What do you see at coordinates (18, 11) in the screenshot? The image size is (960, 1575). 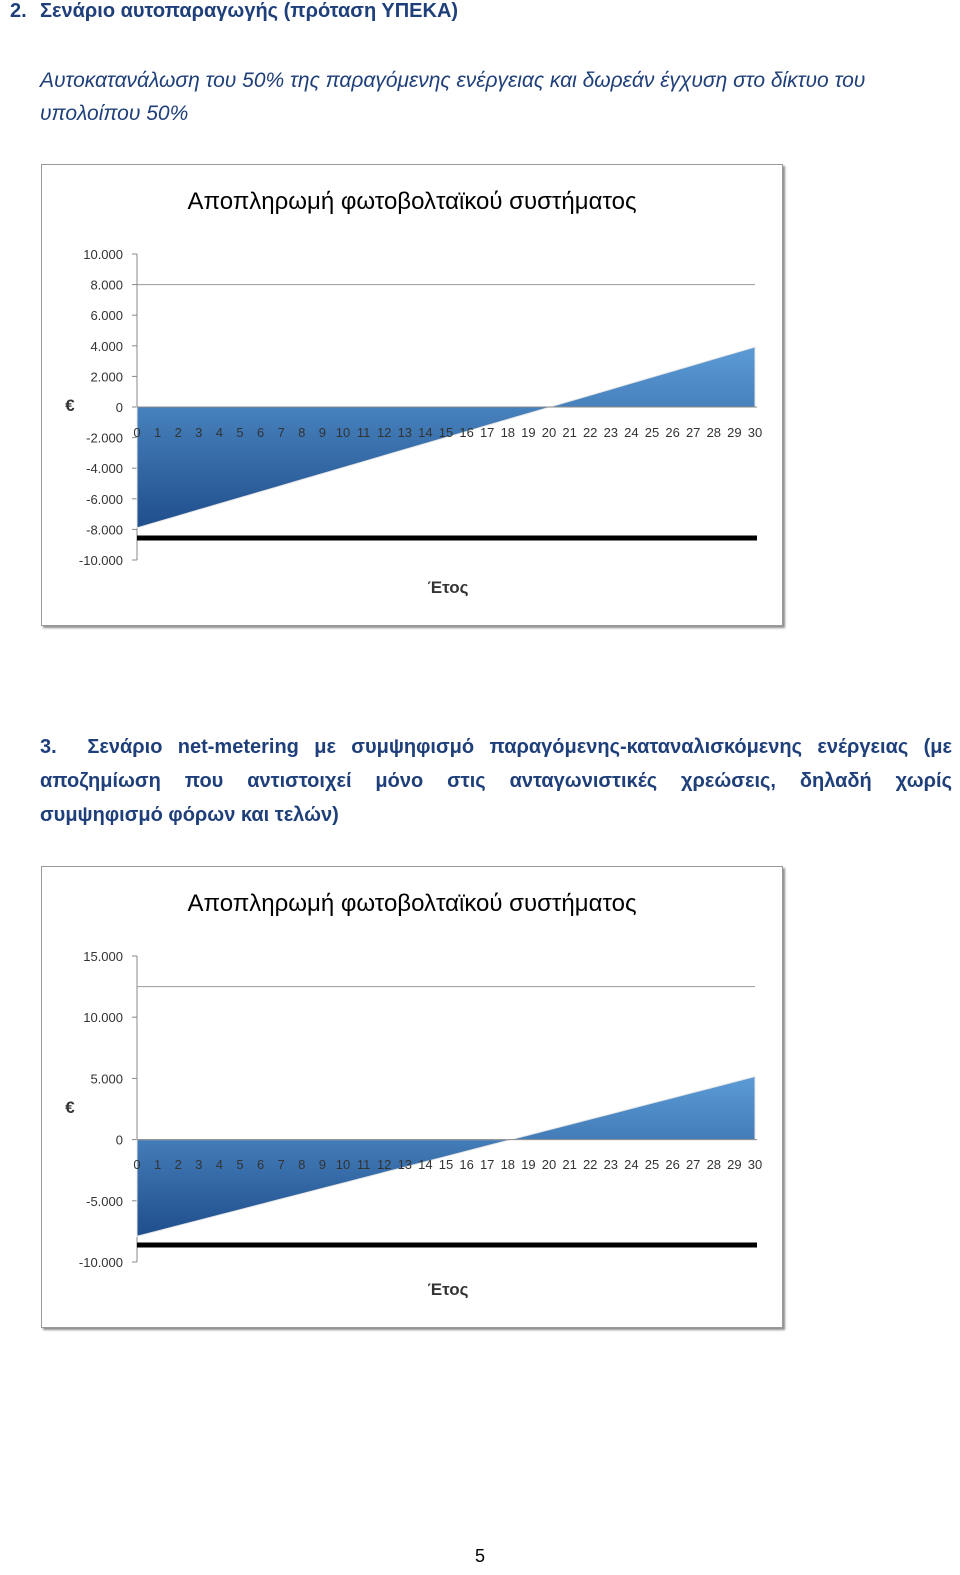 I see `section-2-number: 2.` at bounding box center [18, 11].